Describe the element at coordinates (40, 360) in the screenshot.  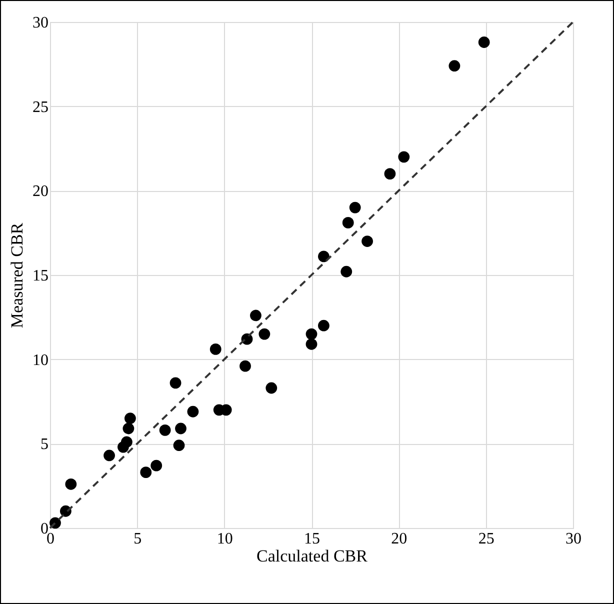
I see `y-tick-label: 10` at that location.